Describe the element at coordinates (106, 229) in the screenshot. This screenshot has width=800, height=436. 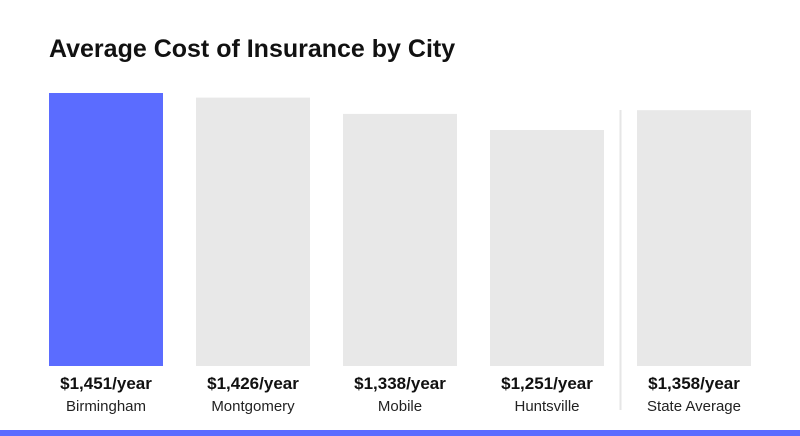
I see `bar-birmingham` at that location.